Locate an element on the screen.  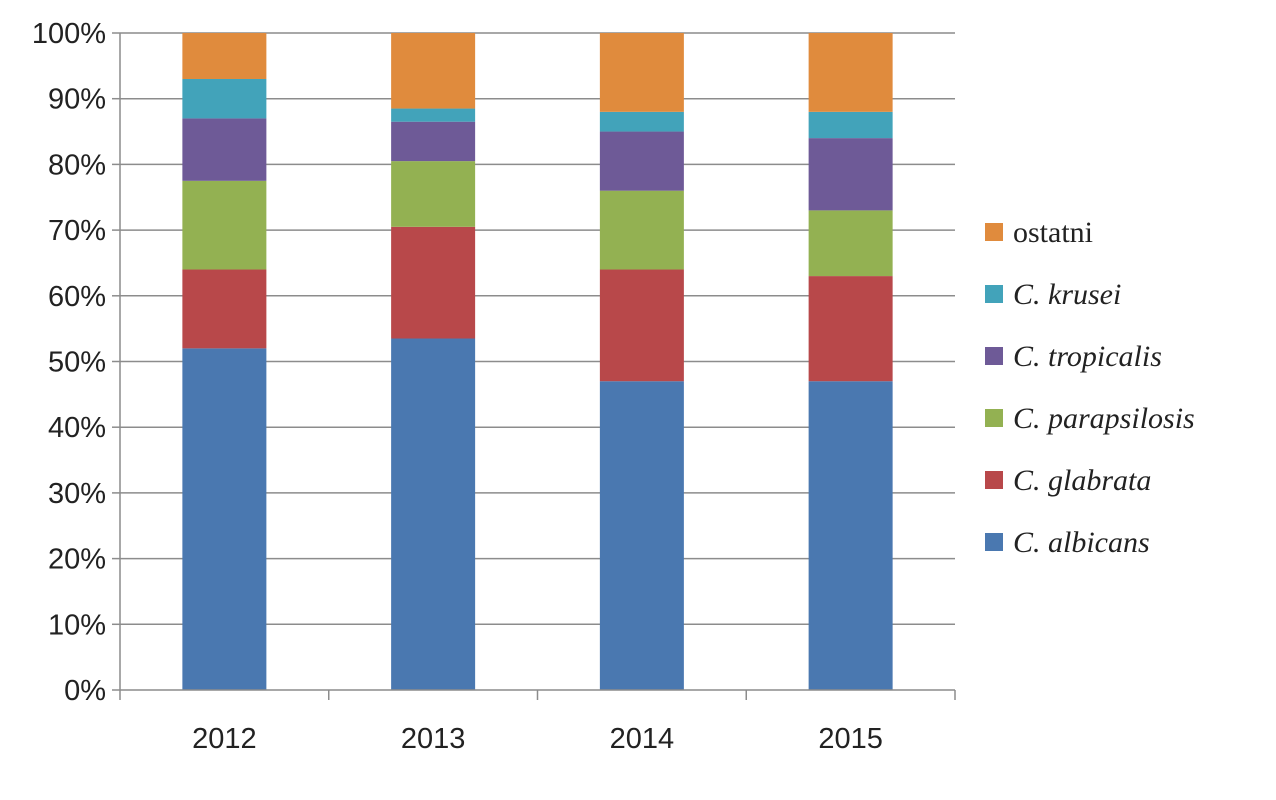
x-tick-label: 2014 is located at coordinates (642, 739).